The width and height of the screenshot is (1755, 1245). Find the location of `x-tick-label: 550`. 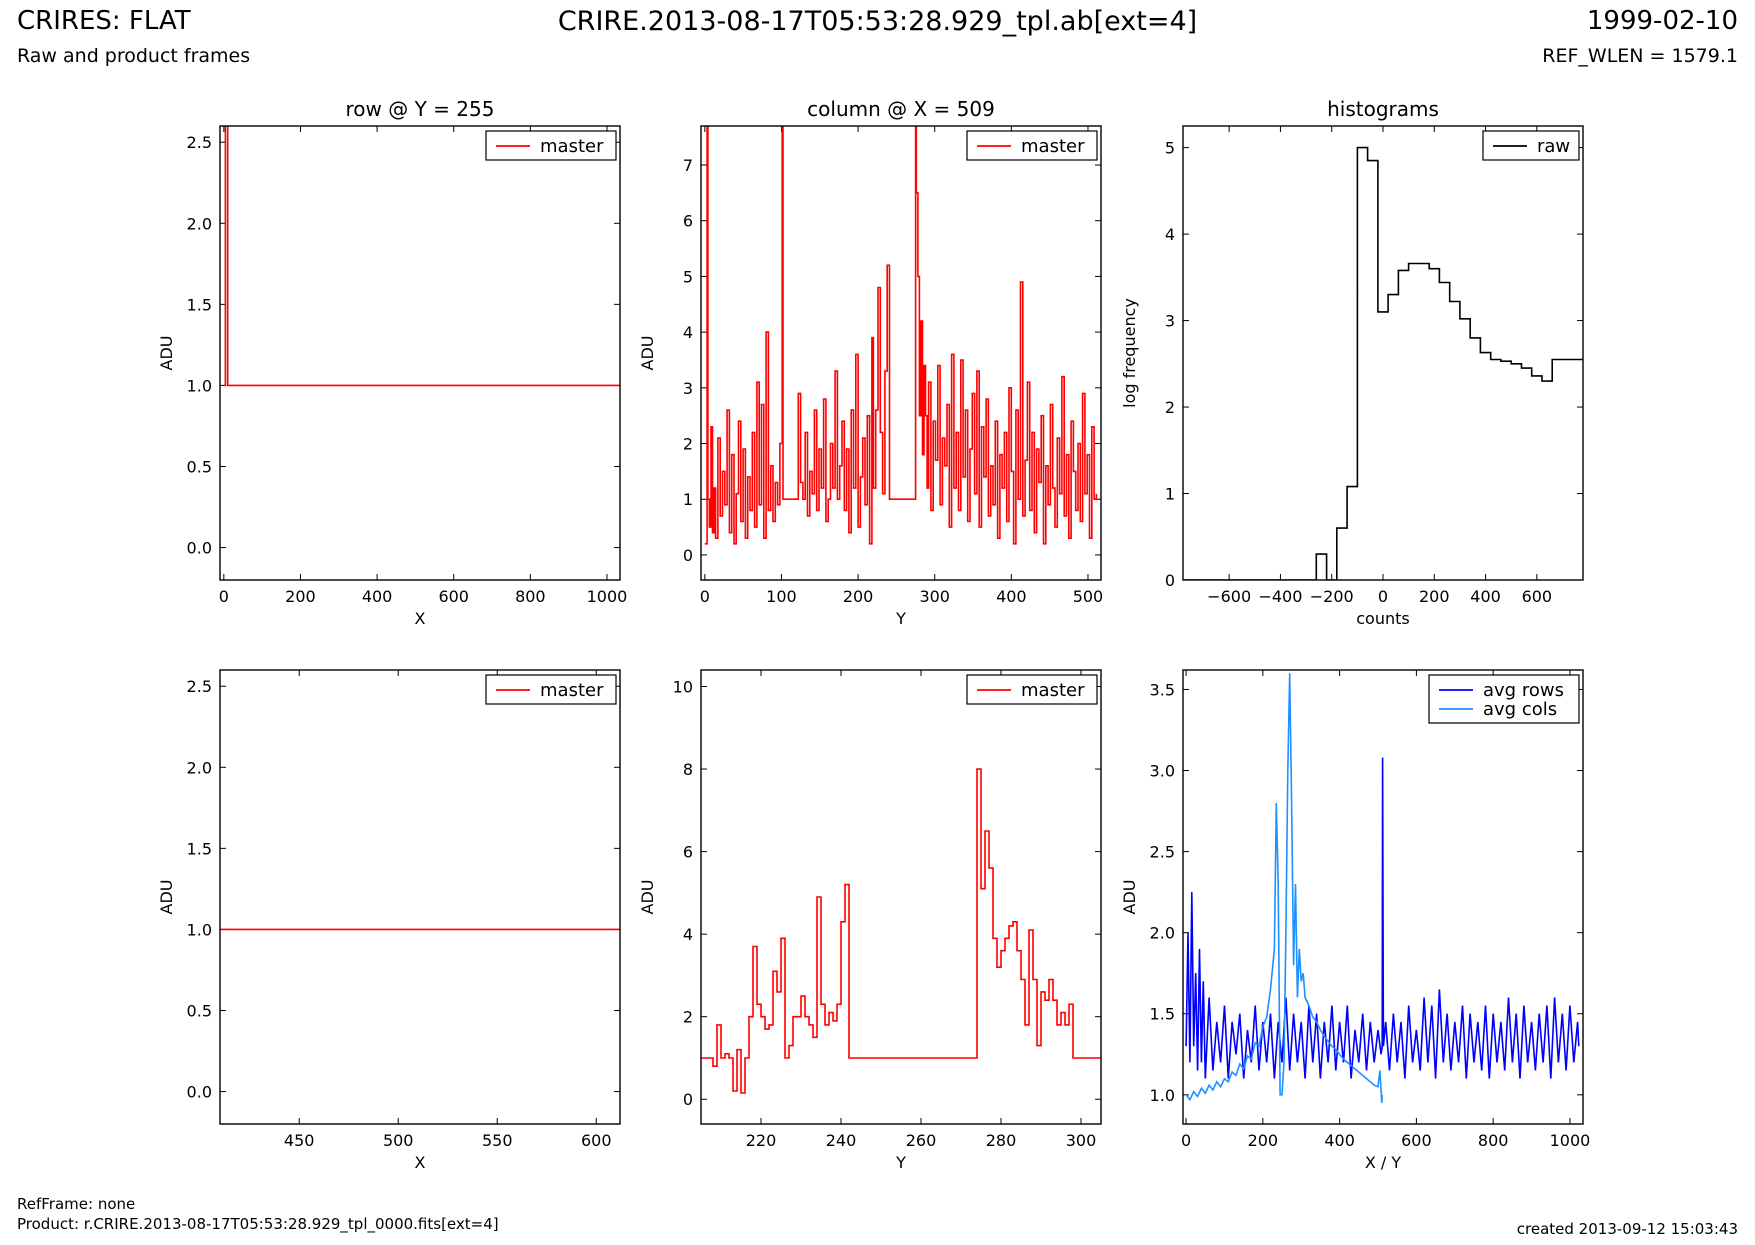

x-tick-label: 550 is located at coordinates (497, 1140).